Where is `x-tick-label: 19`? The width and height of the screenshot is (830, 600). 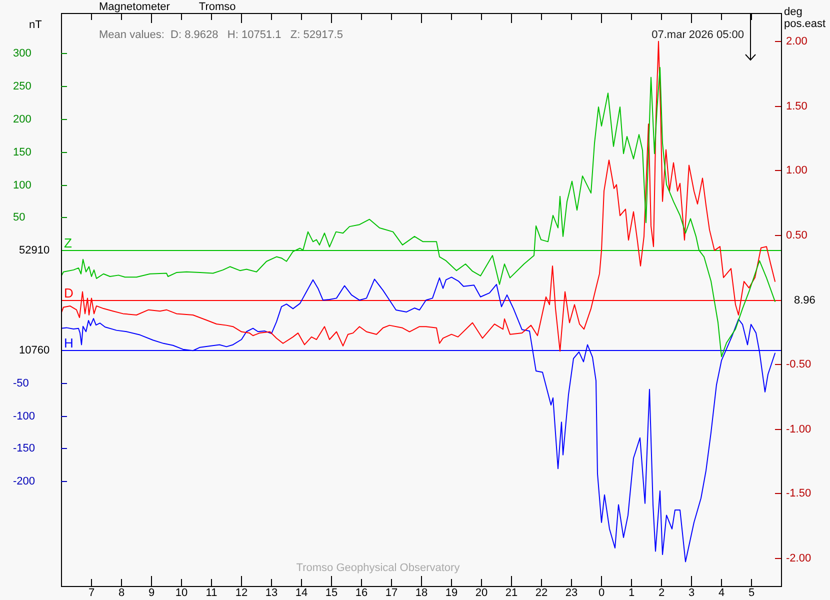
x-tick-label: 19 is located at coordinates (451, 593).